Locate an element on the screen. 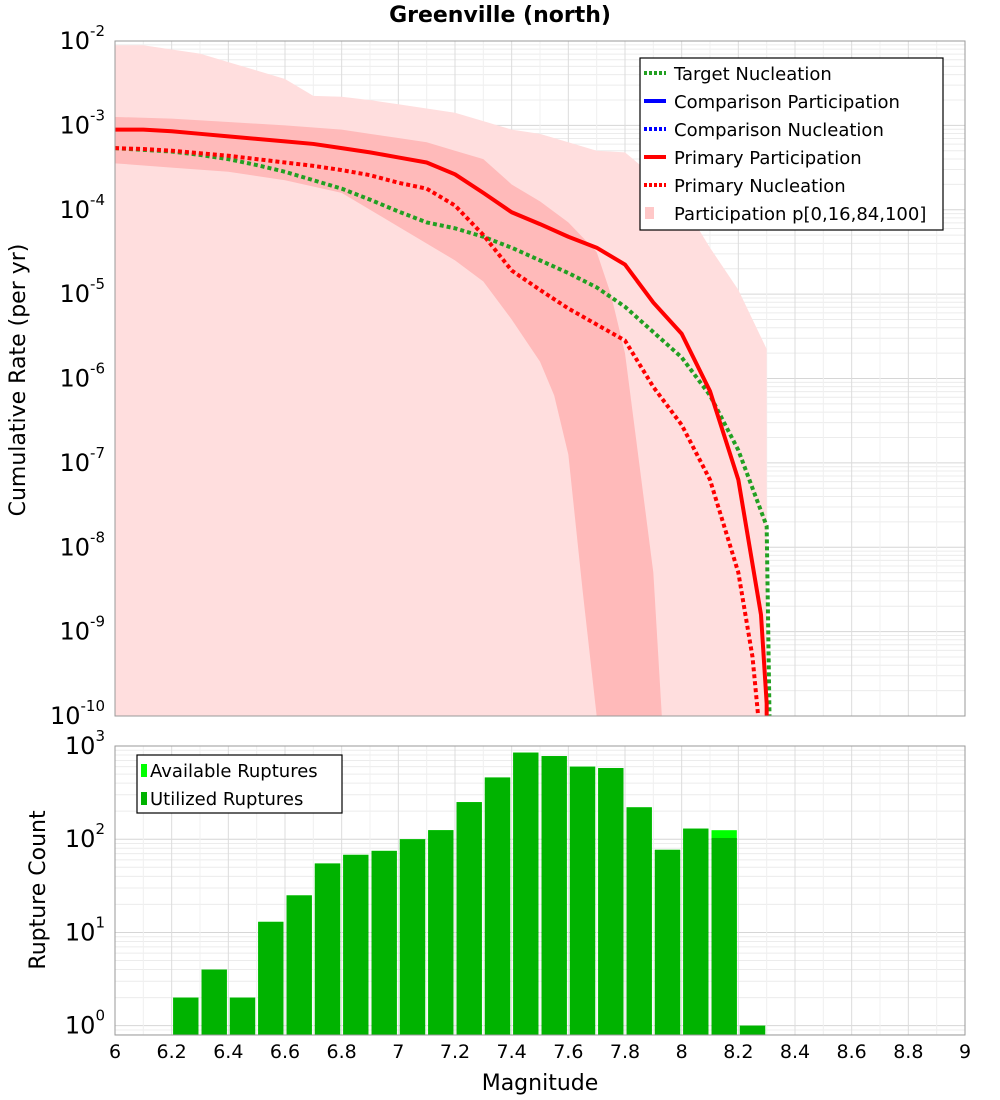 The height and width of the screenshot is (1100, 1000). y-tick-exponent: 2 is located at coordinates (100, 829).